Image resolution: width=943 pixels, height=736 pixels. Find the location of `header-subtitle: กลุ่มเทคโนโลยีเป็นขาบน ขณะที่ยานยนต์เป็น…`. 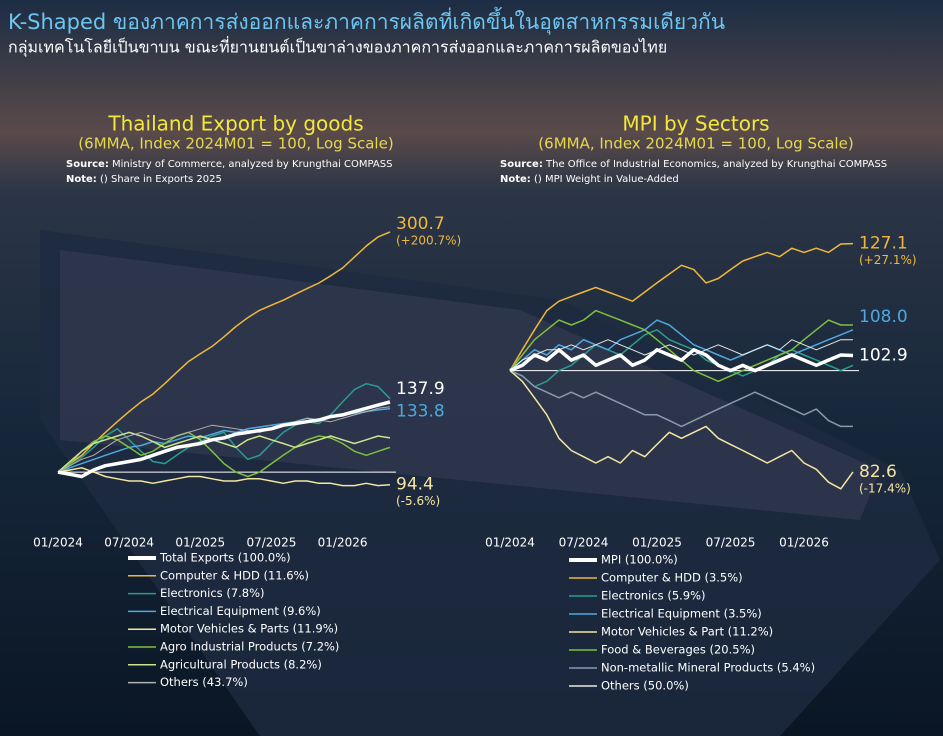

header-subtitle: กลุ่มเทคโนโลยีเป็นขาบน ขณะที่ยานยนต์เป็น… is located at coordinates (337, 47).